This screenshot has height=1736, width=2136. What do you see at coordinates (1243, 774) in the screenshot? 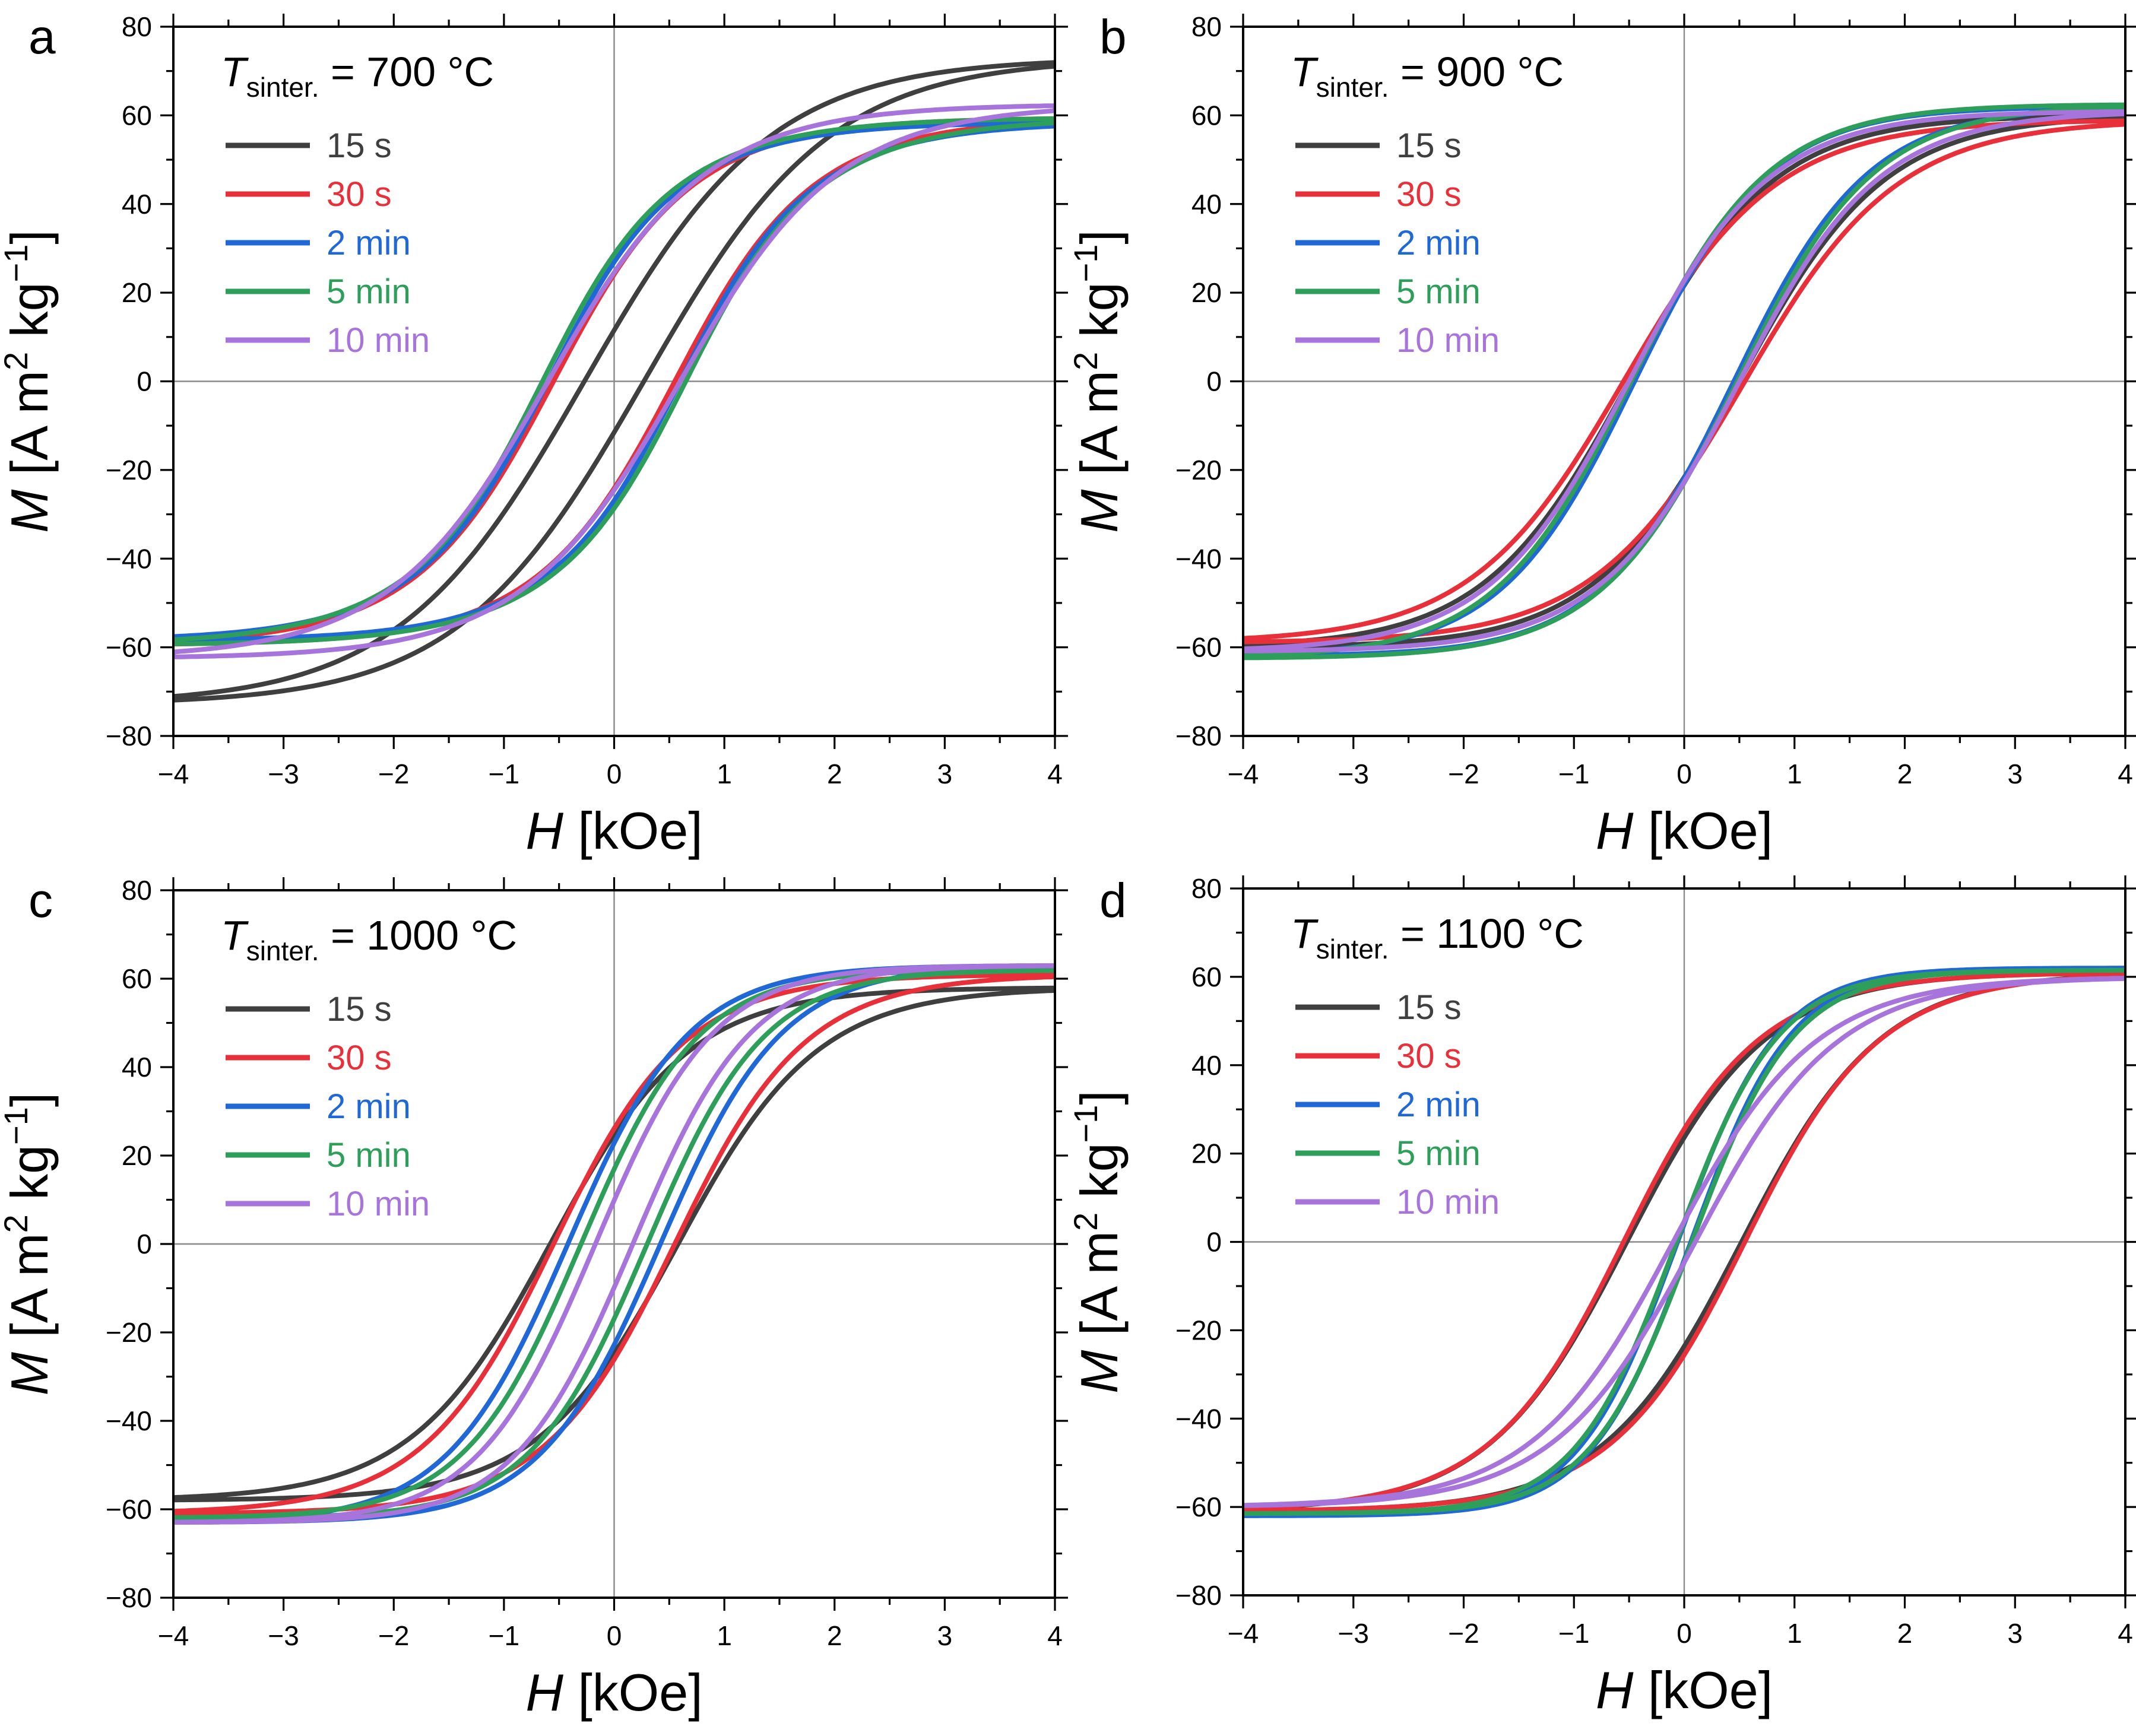
I see `x-tick-label: −4` at bounding box center [1243, 774].